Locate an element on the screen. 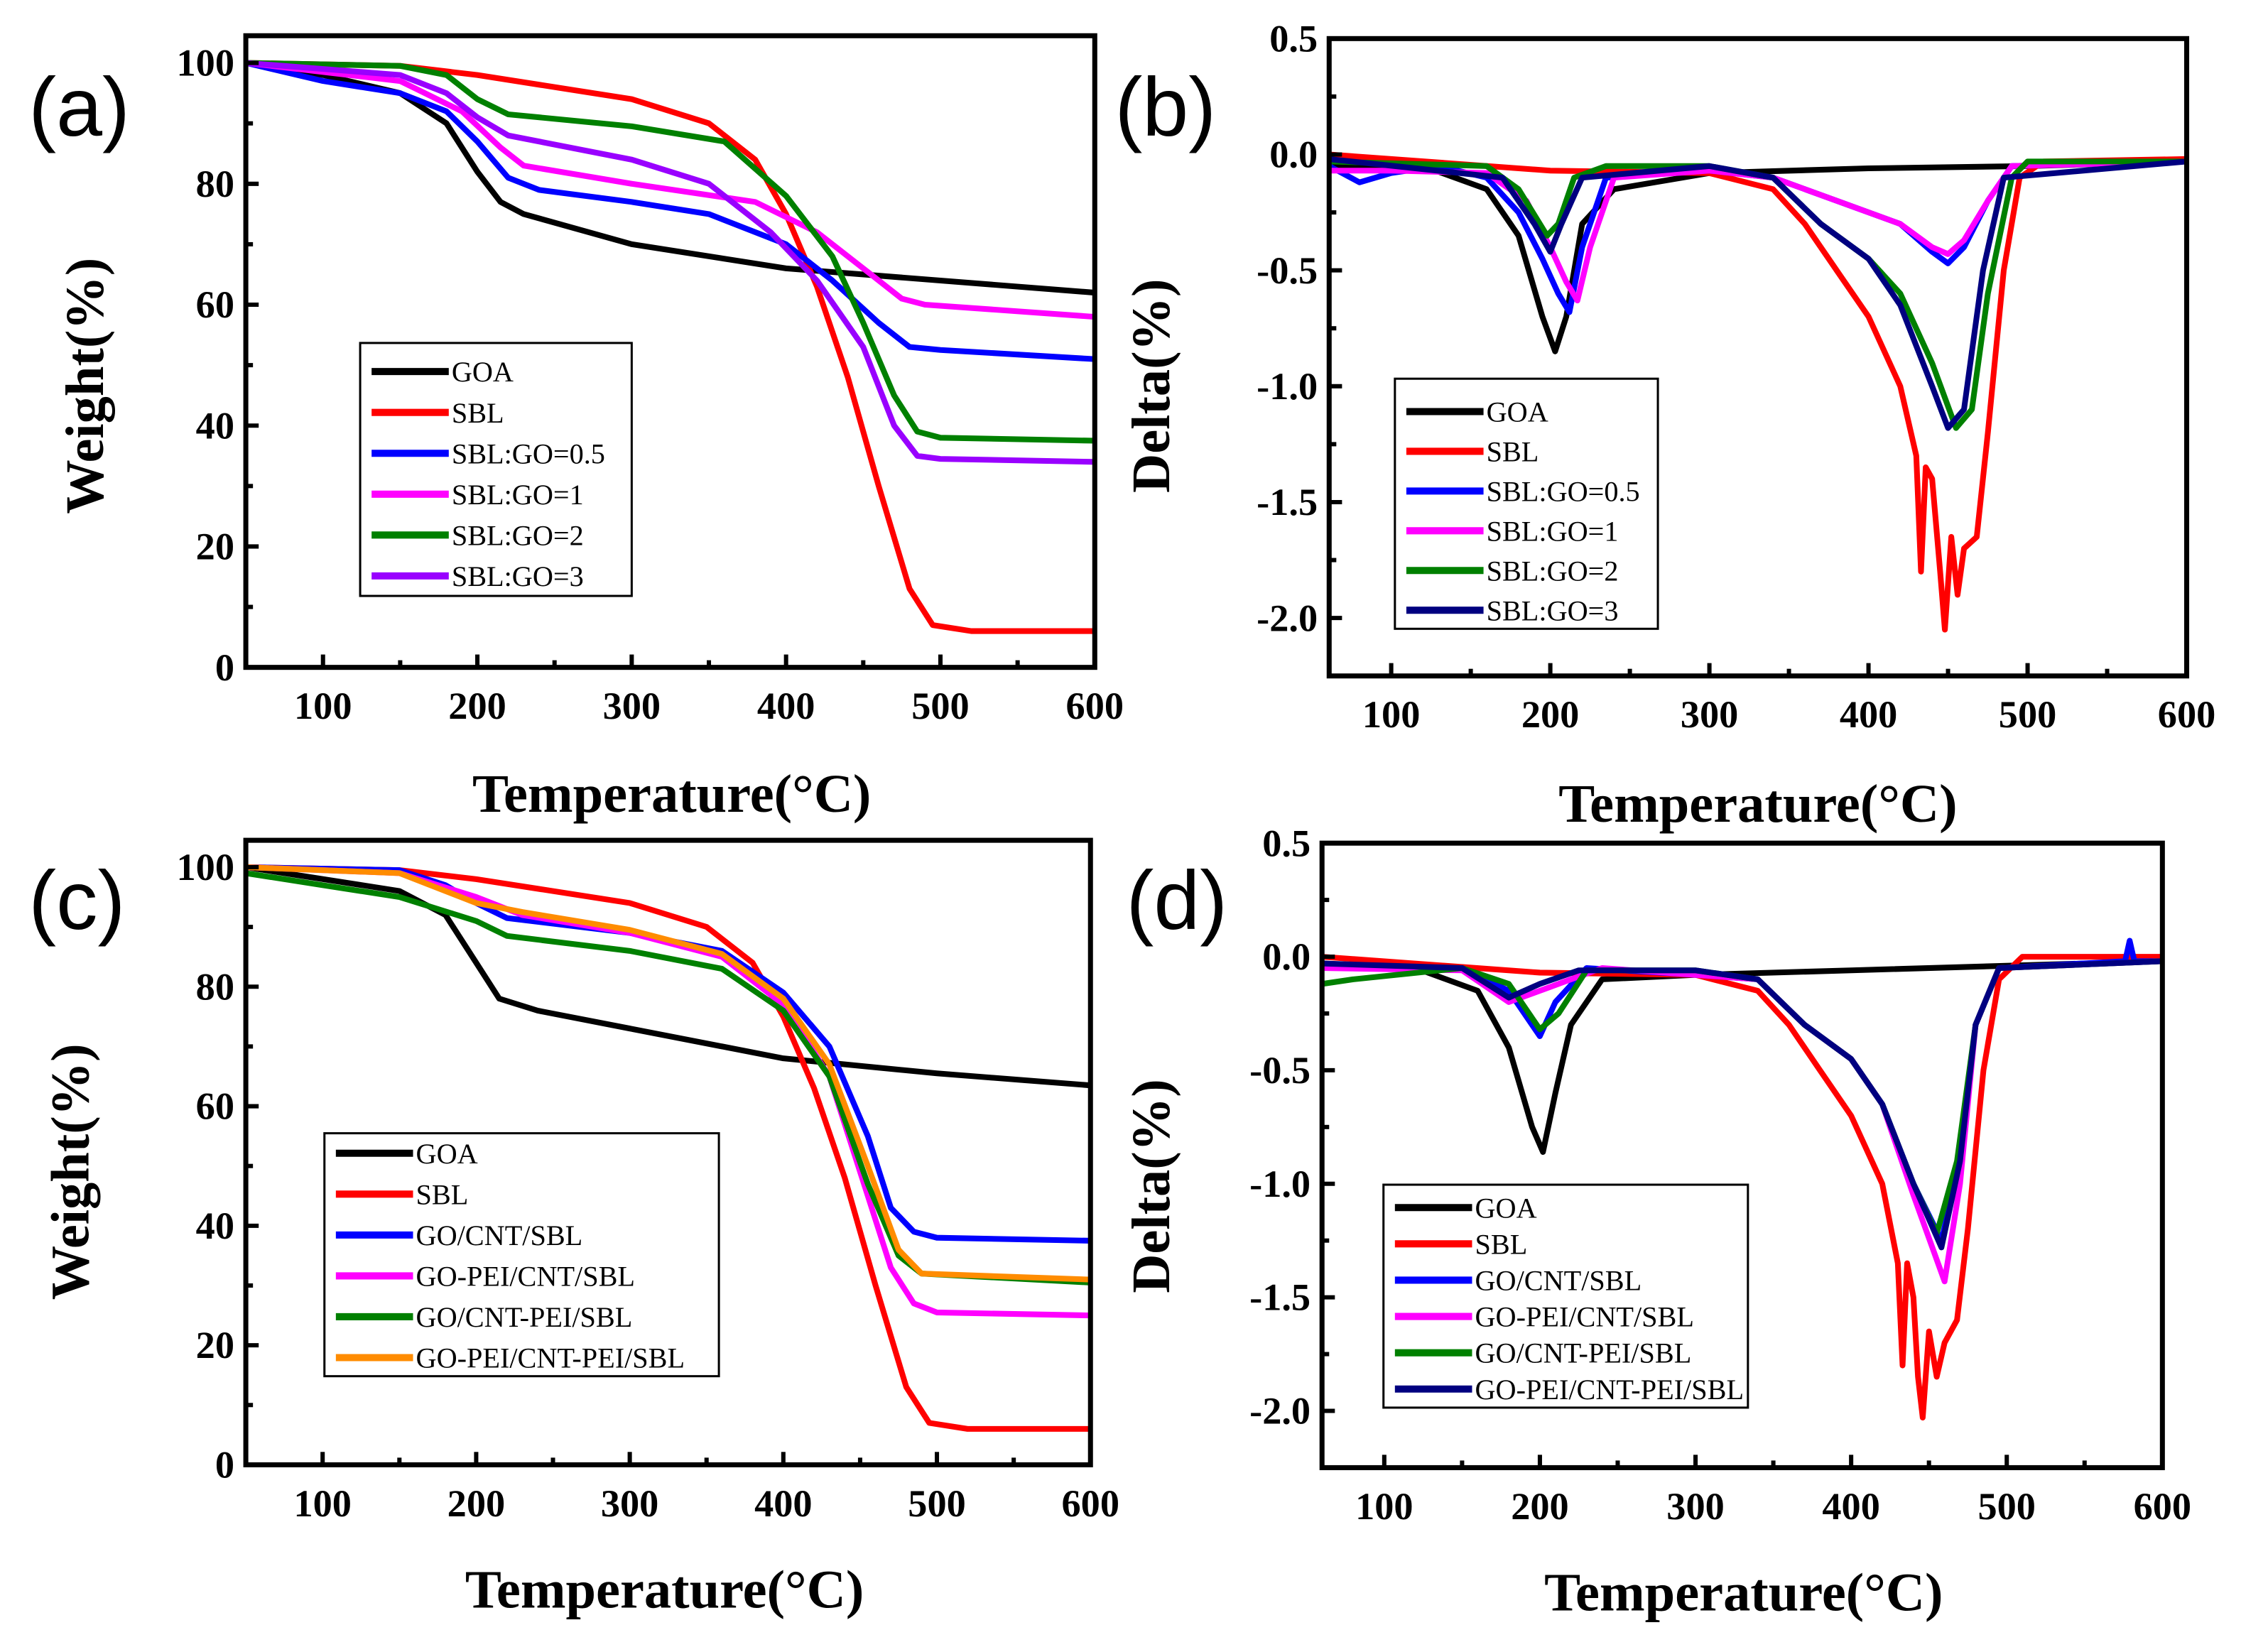  legend-item: GO-PEI/CNT-PEI/SBL is located at coordinates (1569, 1390).